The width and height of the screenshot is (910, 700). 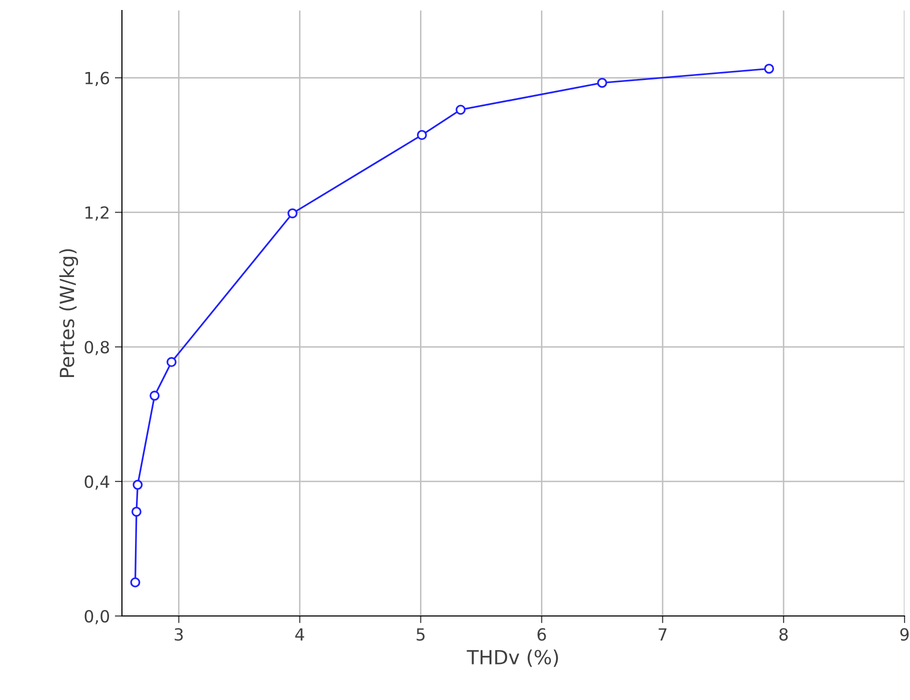 I want to click on x-tick-label: 5, so click(x=420, y=634).